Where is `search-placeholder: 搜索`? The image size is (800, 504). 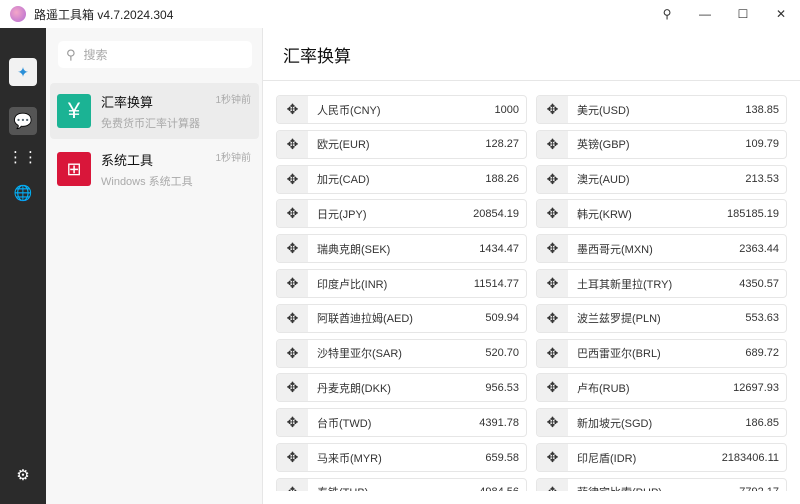
search-placeholder: 搜索 is located at coordinates (95, 55).